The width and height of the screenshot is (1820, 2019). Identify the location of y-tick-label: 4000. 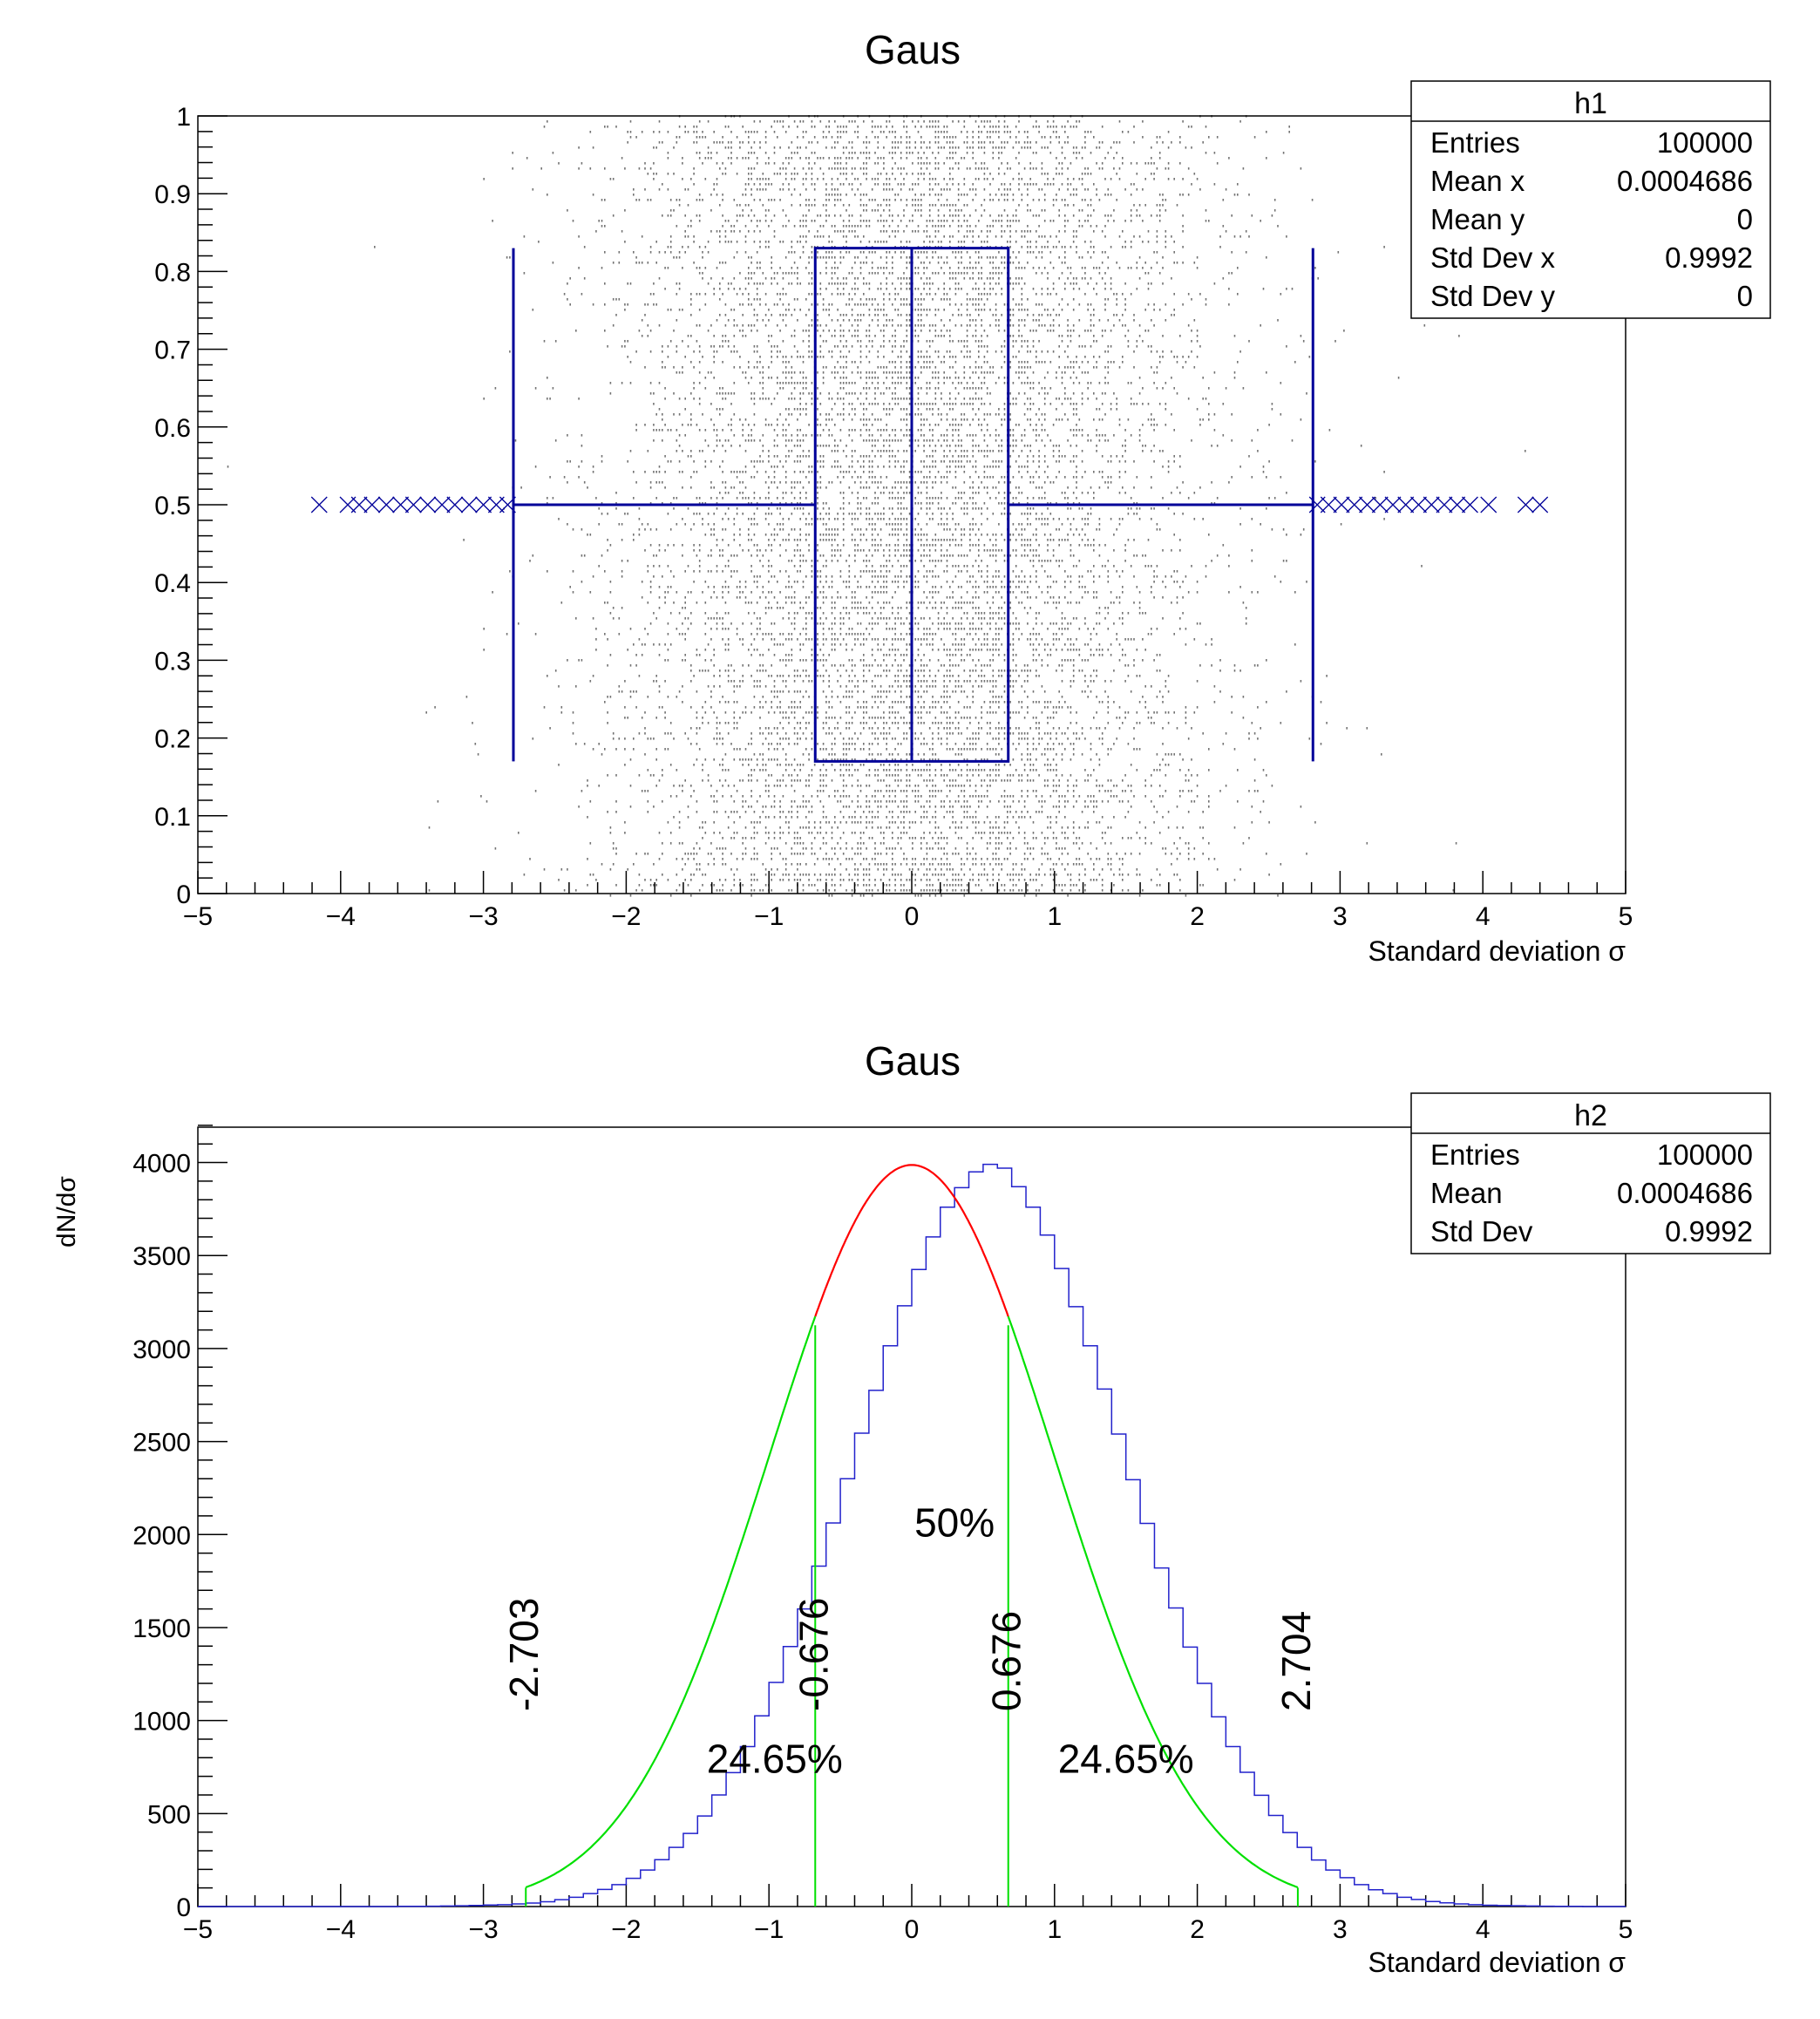
(161, 1164).